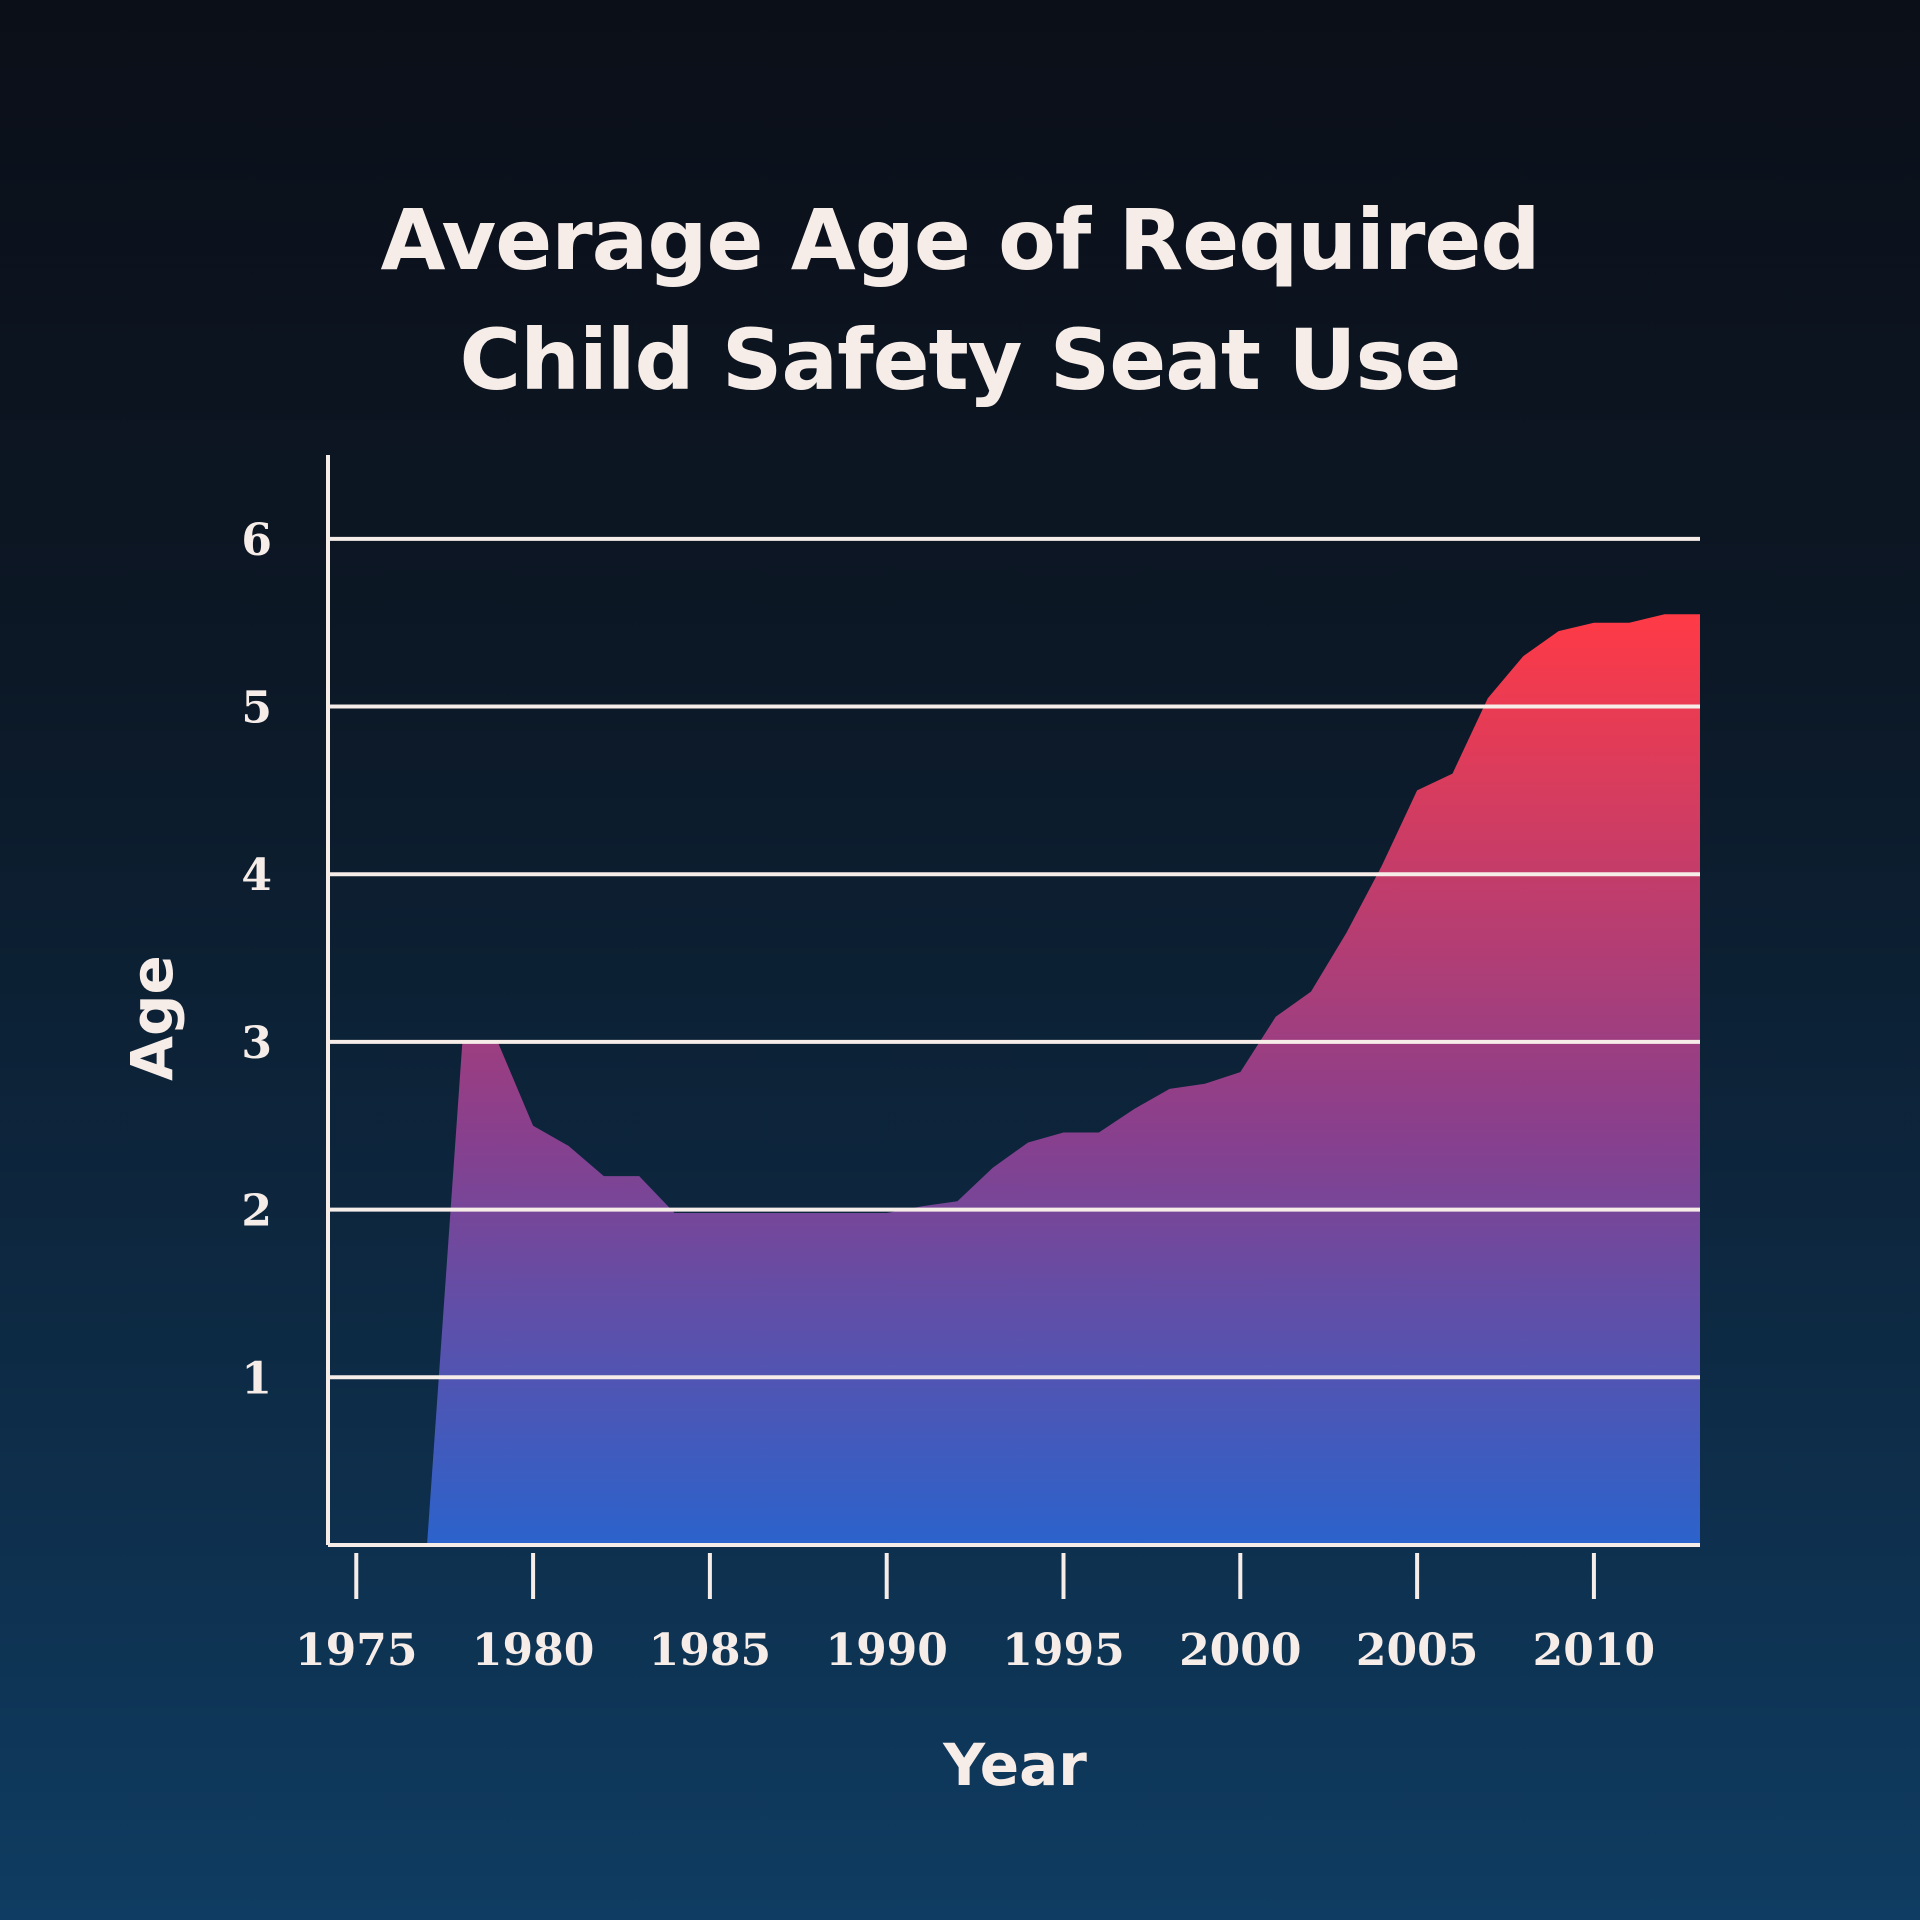 This screenshot has width=1920, height=1920. Describe the element at coordinates (256, 540) in the screenshot. I see `y-tick-label-6: 6` at that location.